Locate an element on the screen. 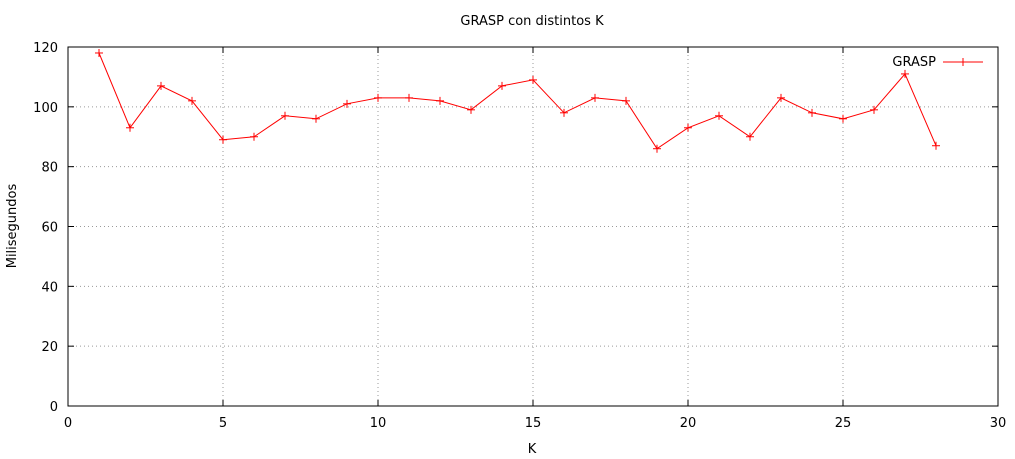  y-axis-label: Milisegundos is located at coordinates (12, 226).